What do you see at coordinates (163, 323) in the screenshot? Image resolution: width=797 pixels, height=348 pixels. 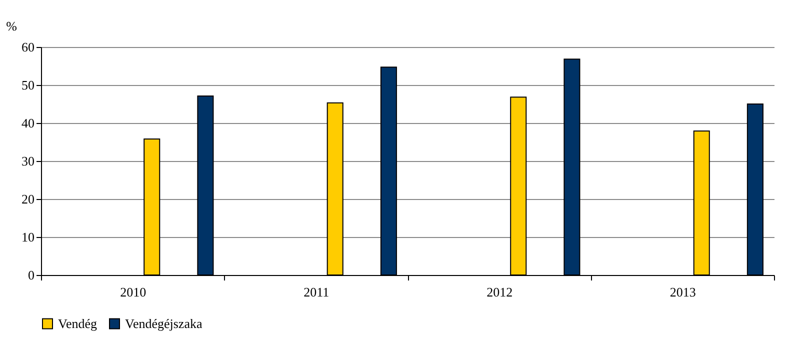 I see `legend-label: Vendégéjszaka` at bounding box center [163, 323].